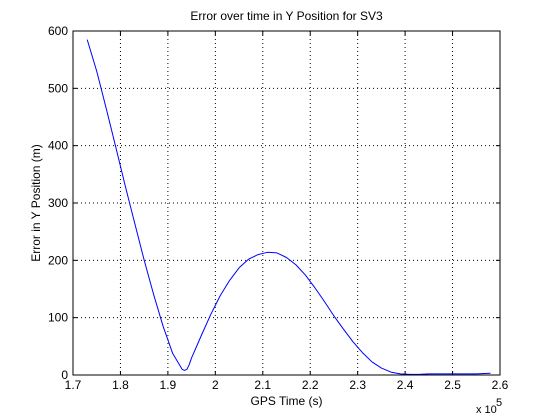 The image size is (560, 420). I want to click on x-tick-label: 2.5, so click(452, 385).